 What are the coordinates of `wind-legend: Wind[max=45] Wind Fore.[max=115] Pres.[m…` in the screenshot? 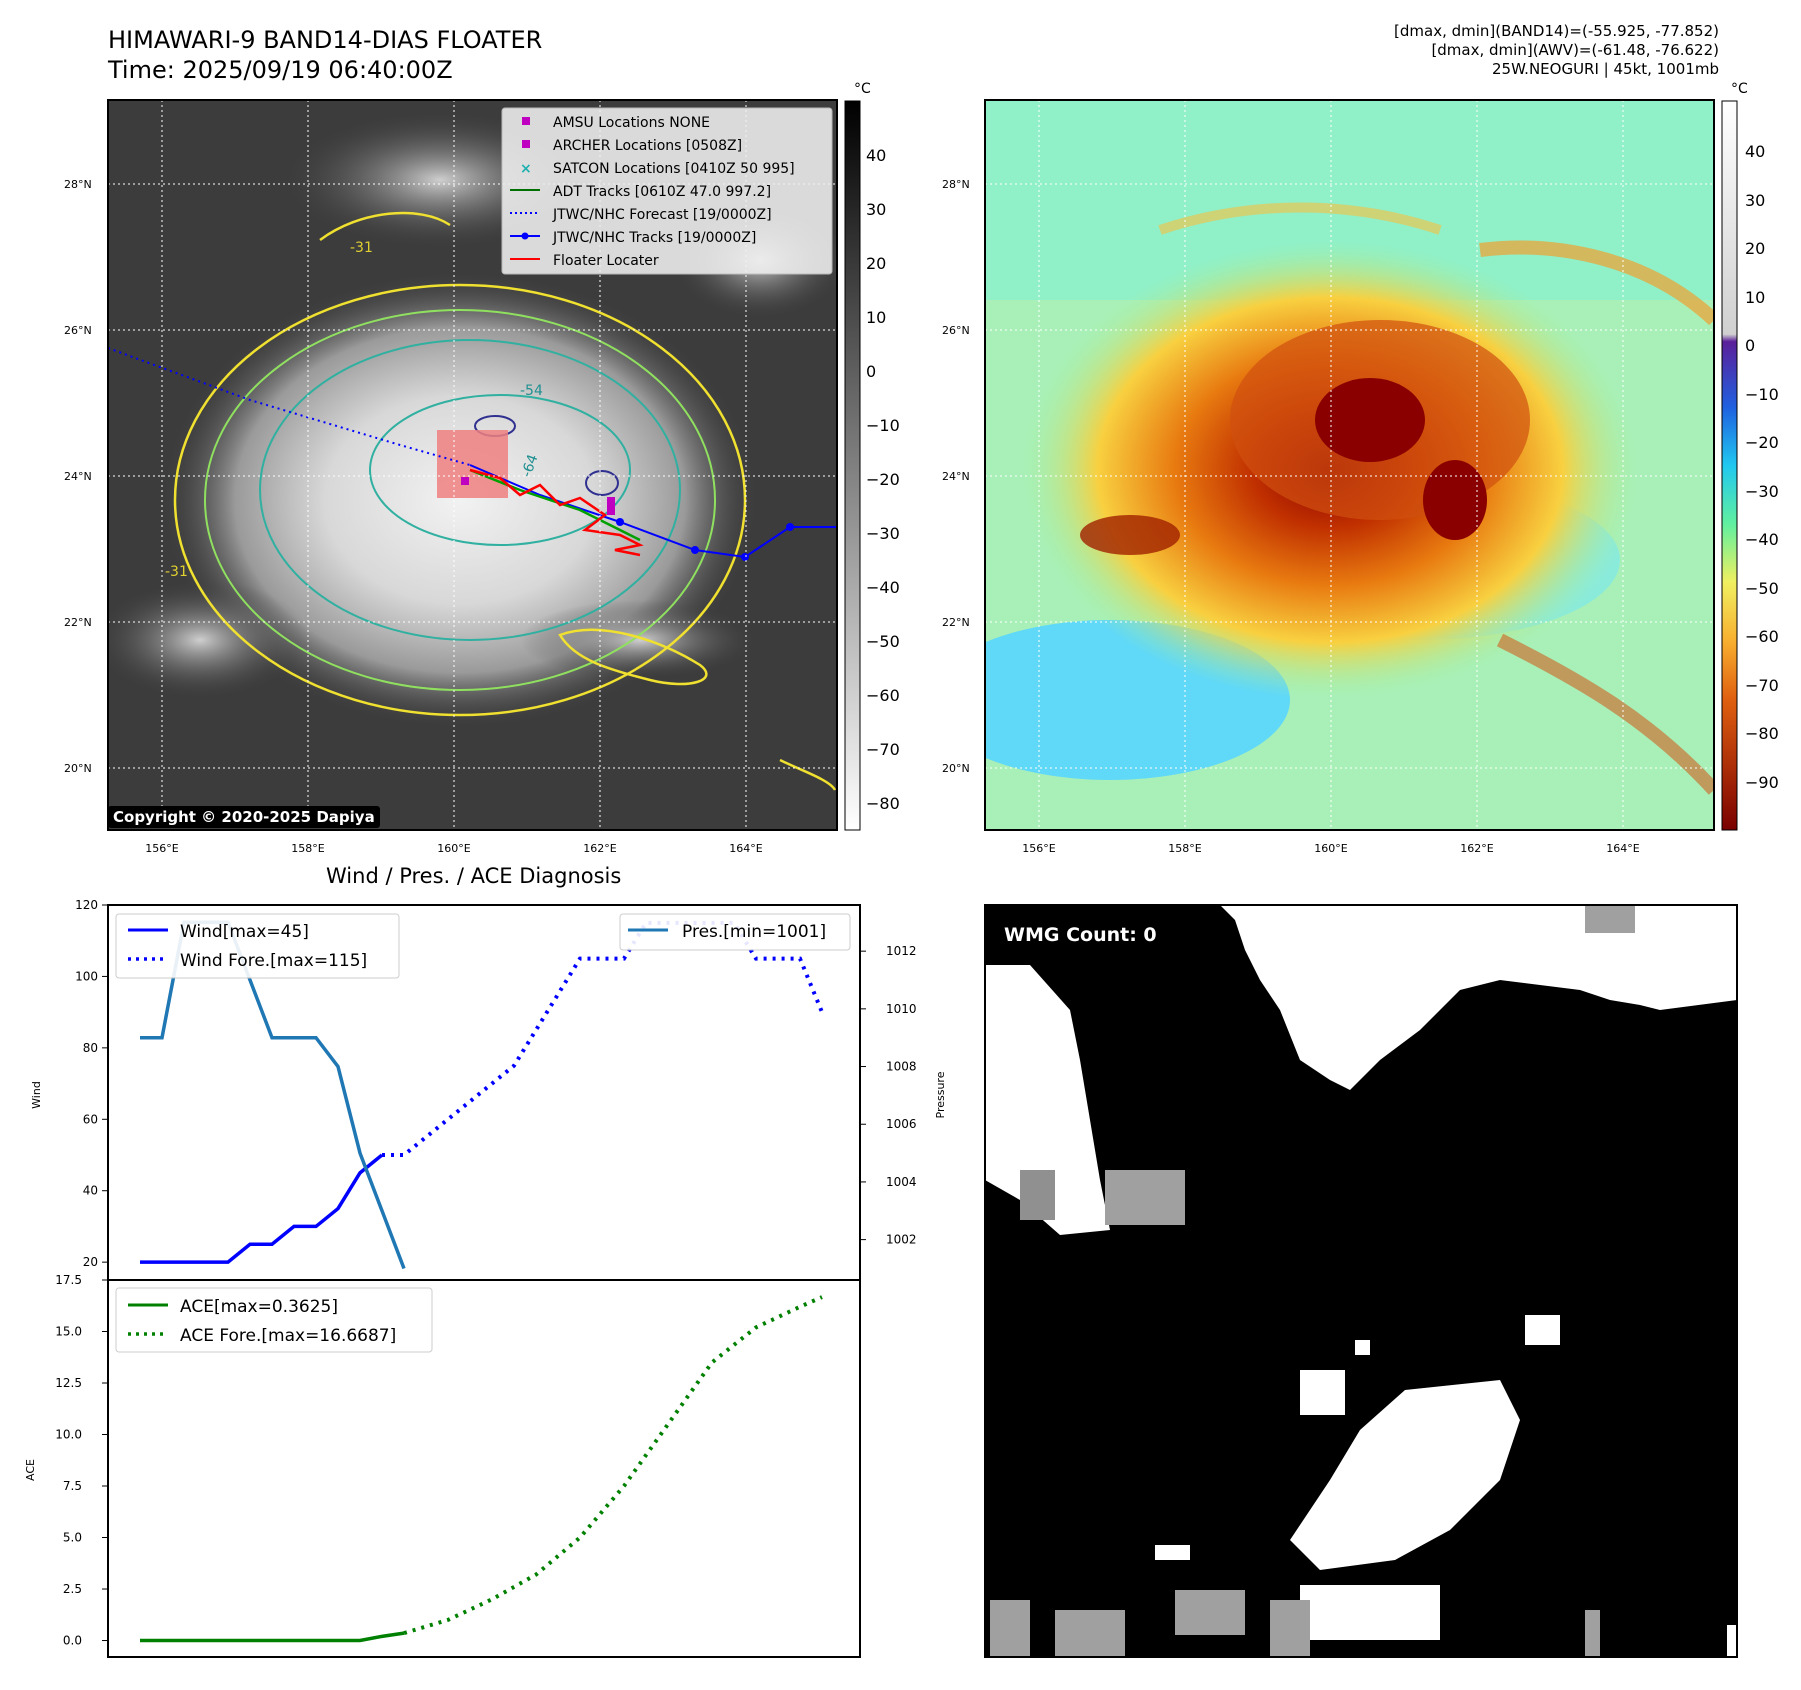 It's located at (483, 946).